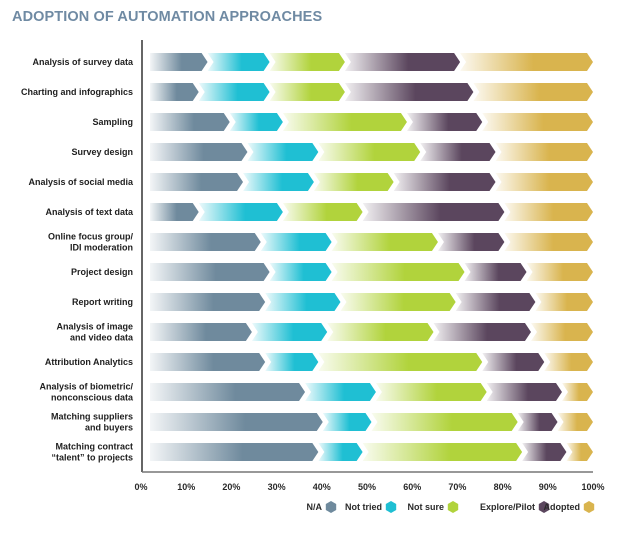 The image size is (628, 536). Describe the element at coordinates (92, 452) in the screenshot. I see `category-label: Matching contract “talent” to projects` at that location.